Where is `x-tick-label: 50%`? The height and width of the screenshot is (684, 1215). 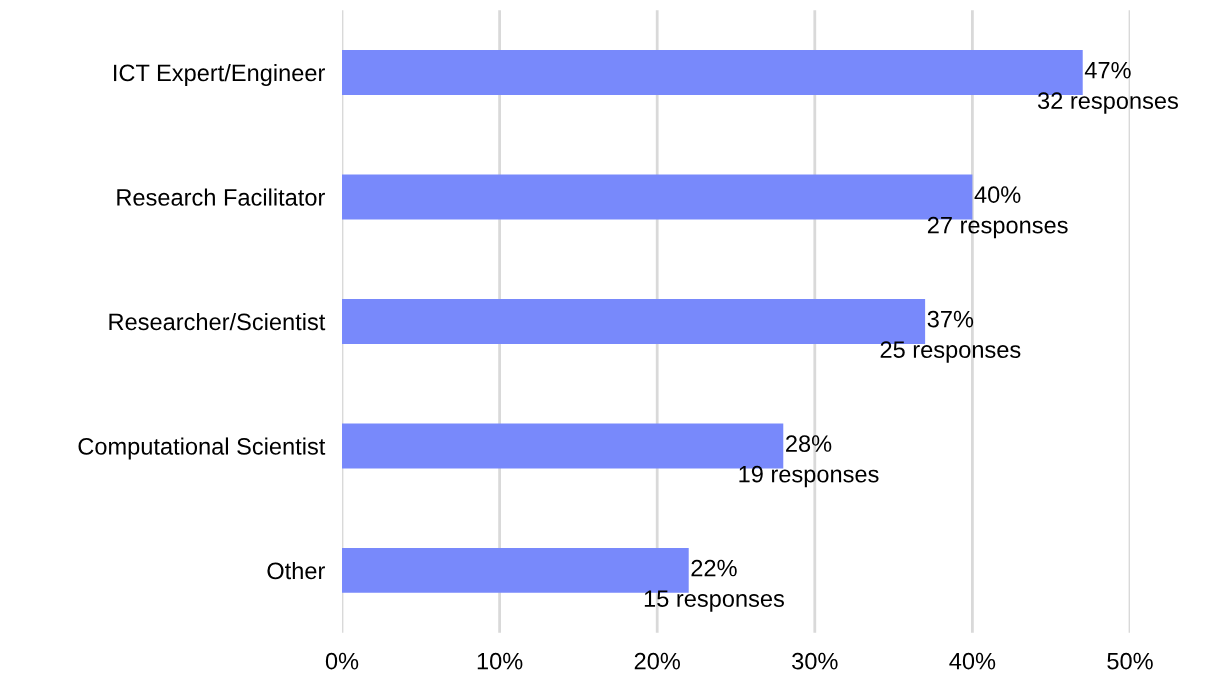
x-tick-label: 50% is located at coordinates (1130, 661).